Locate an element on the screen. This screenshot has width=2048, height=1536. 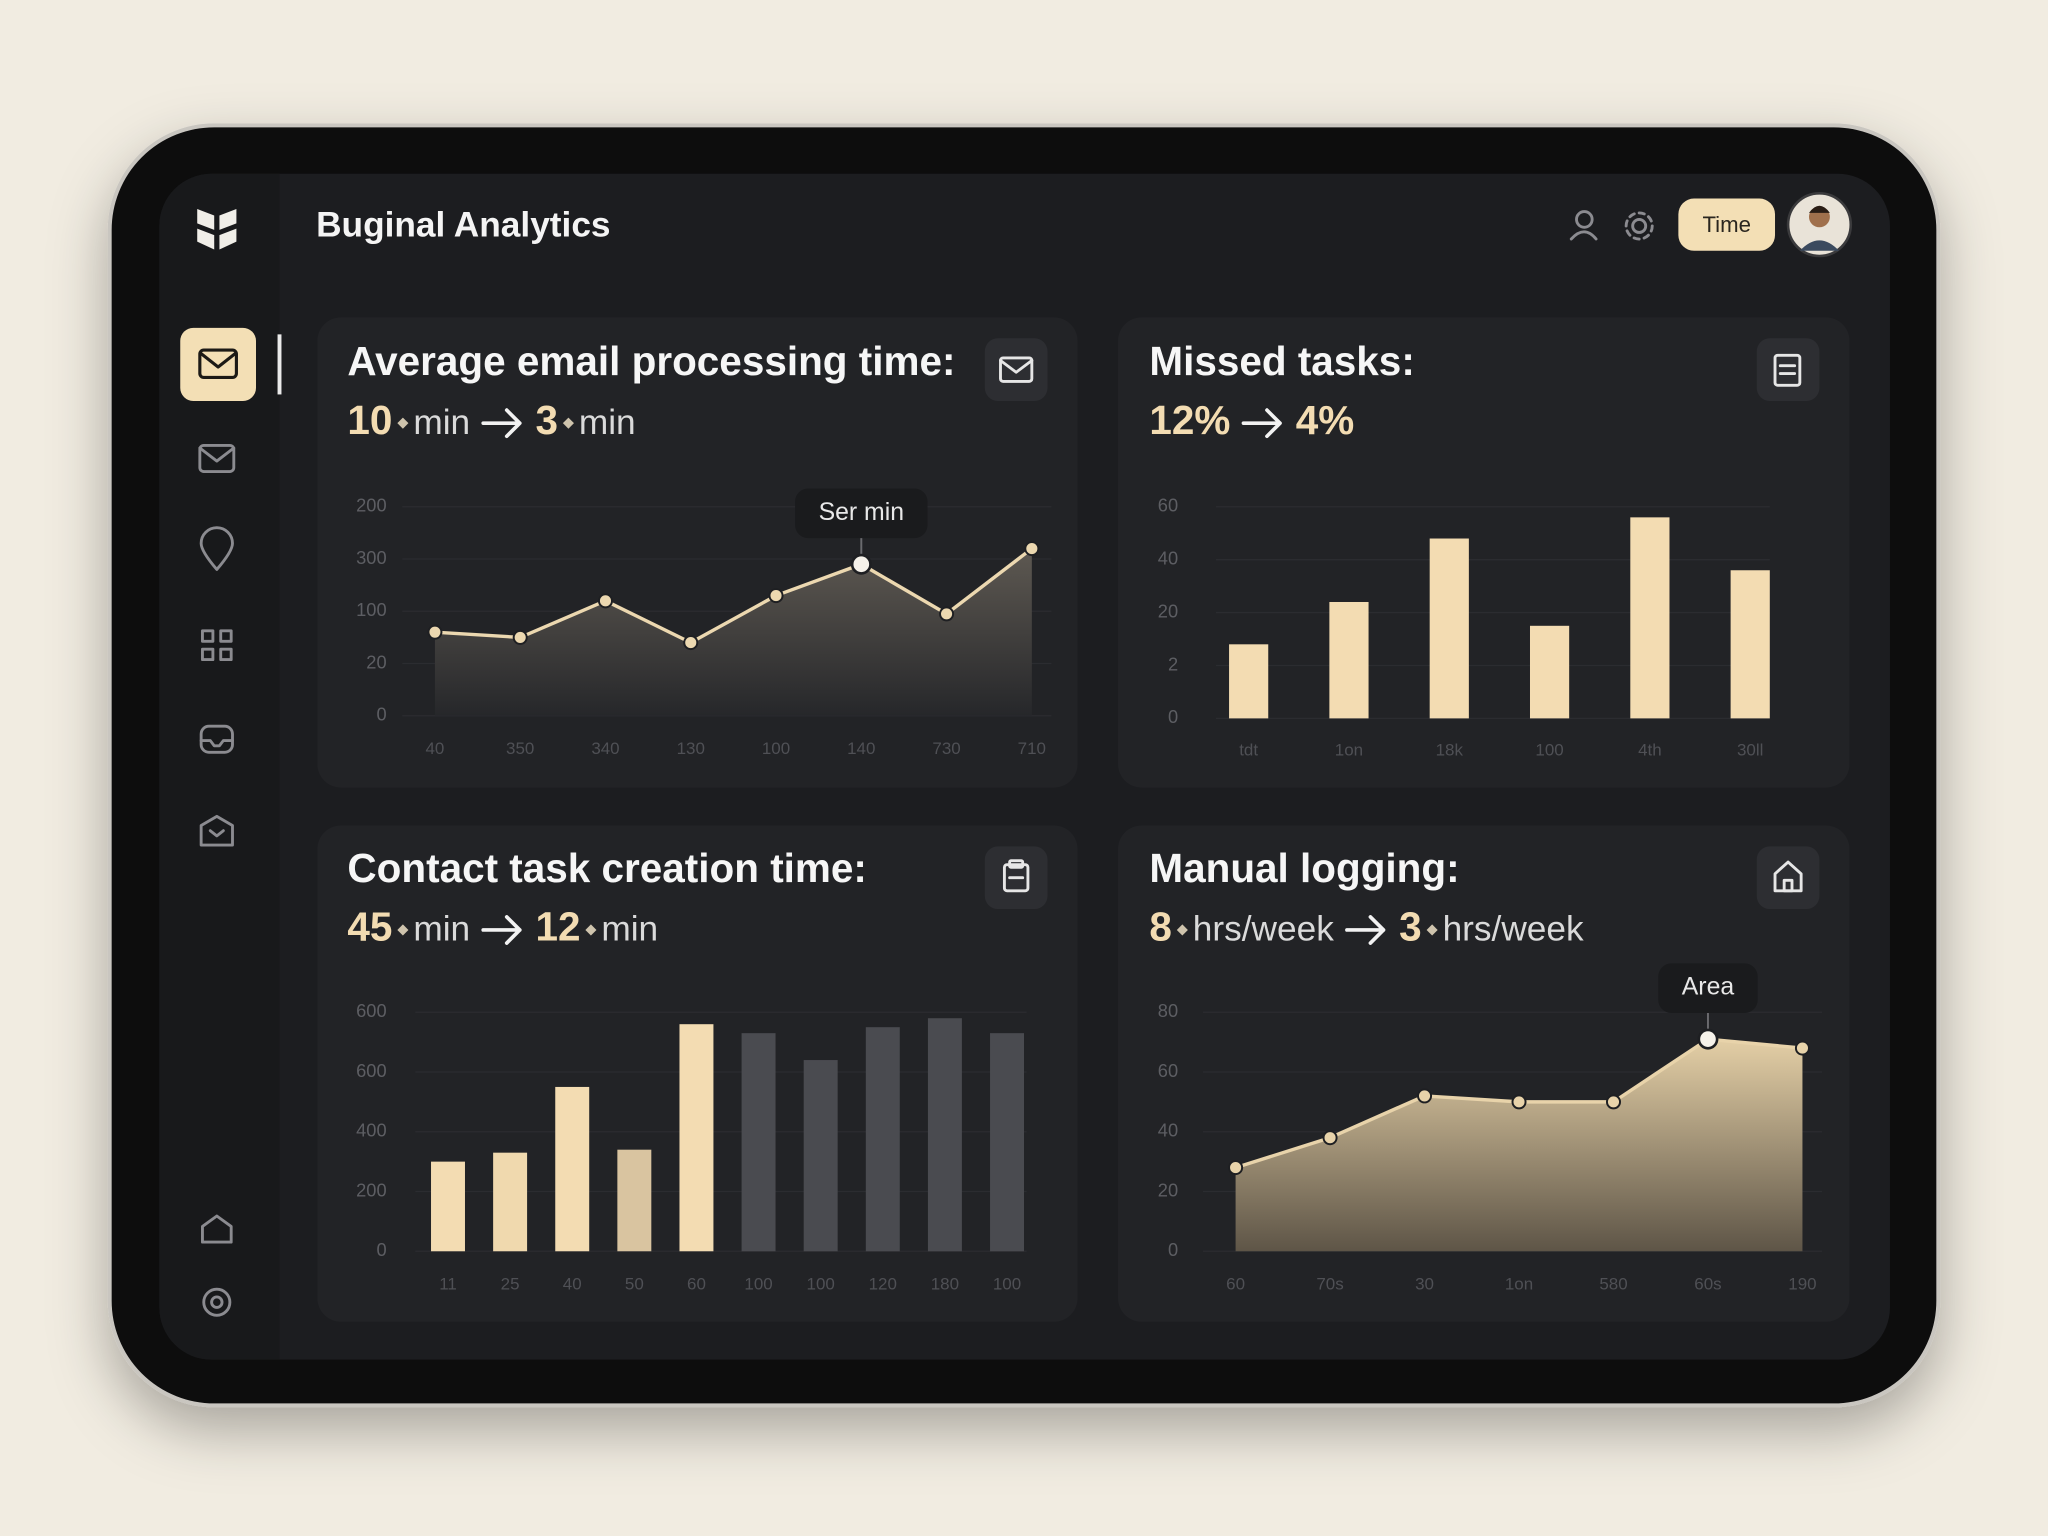
nav-box is located at coordinates (216, 830).